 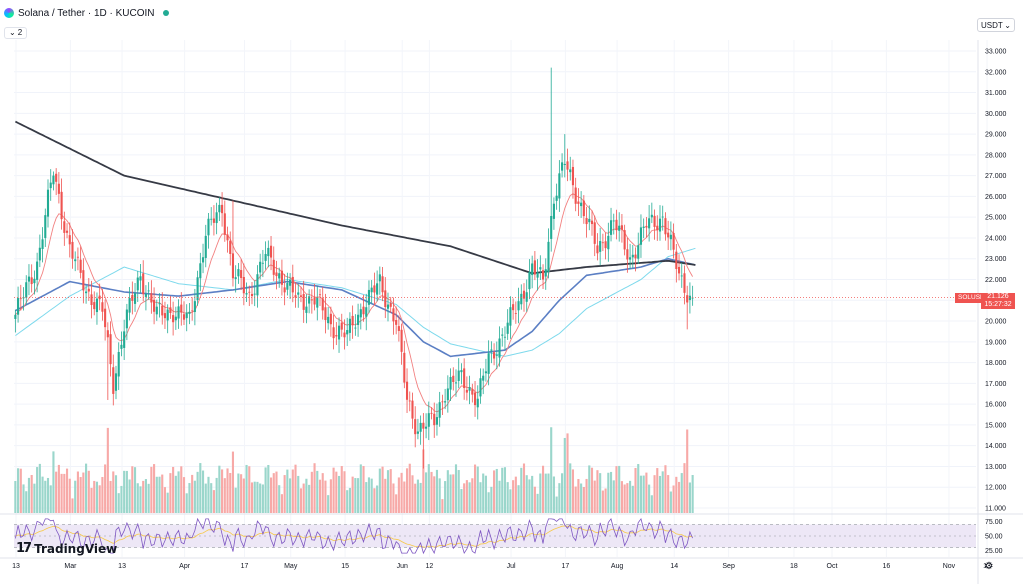 What do you see at coordinates (355, 307) in the screenshot?
I see `ma-blue-line` at bounding box center [355, 307].